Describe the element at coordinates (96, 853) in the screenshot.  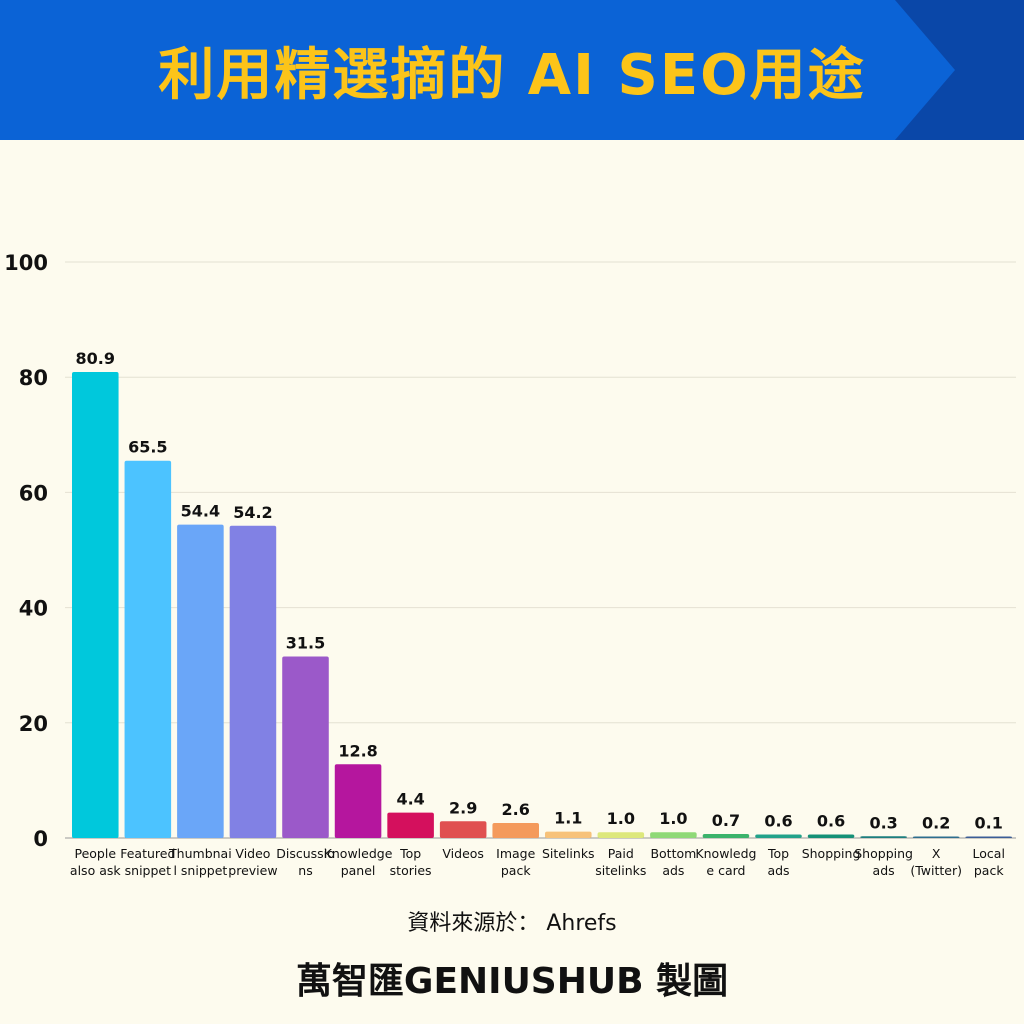
I see `x-tick-label-line: People` at that location.